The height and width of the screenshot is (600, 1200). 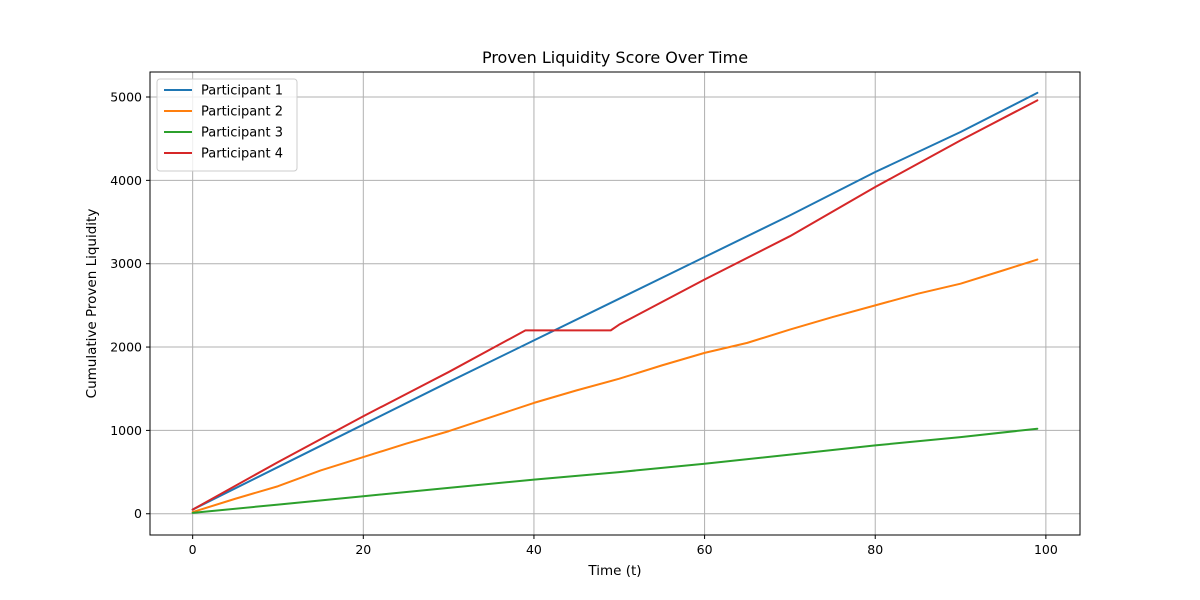 I want to click on y-tick-label: 2000, so click(x=126, y=347).